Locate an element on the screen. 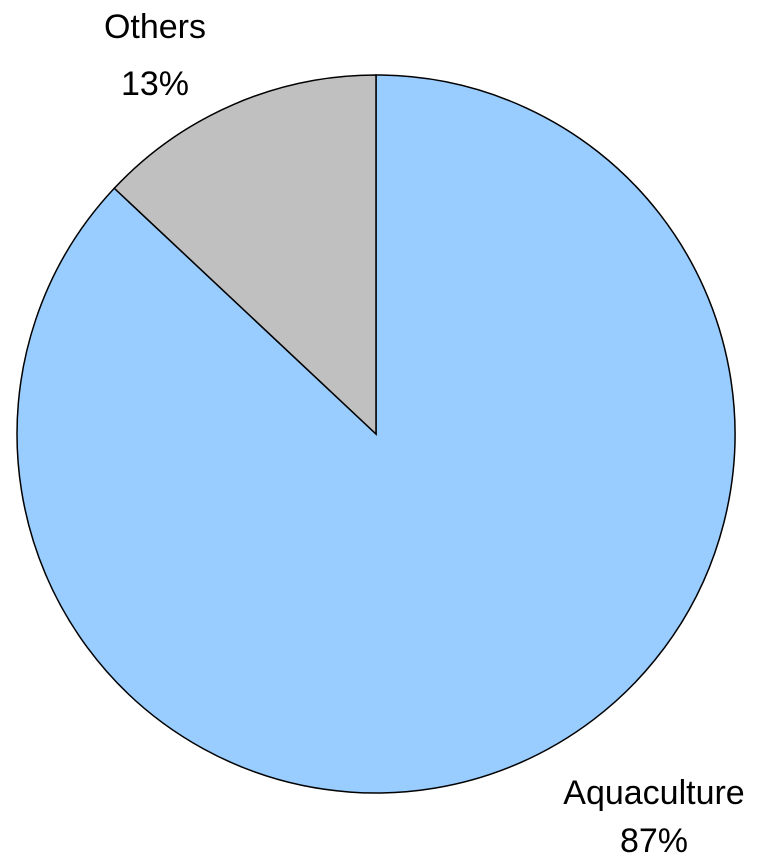  slice-label-aquaculture: Aquaculture is located at coordinates (653, 793).